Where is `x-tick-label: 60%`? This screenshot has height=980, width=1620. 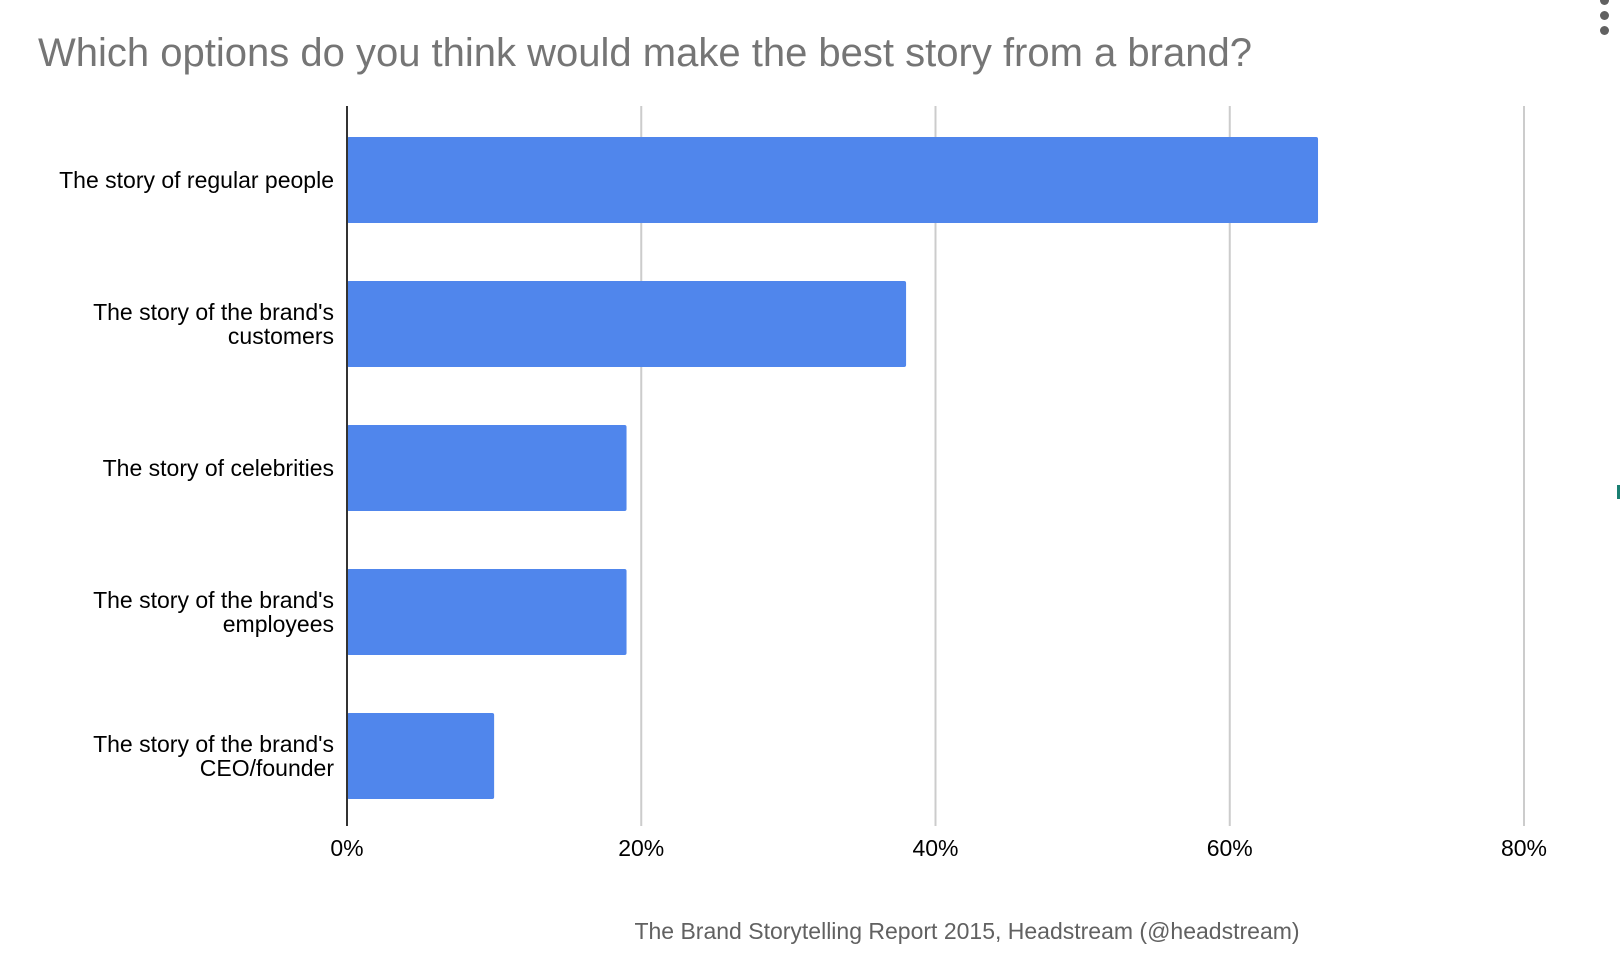
x-tick-label: 60% is located at coordinates (1230, 848).